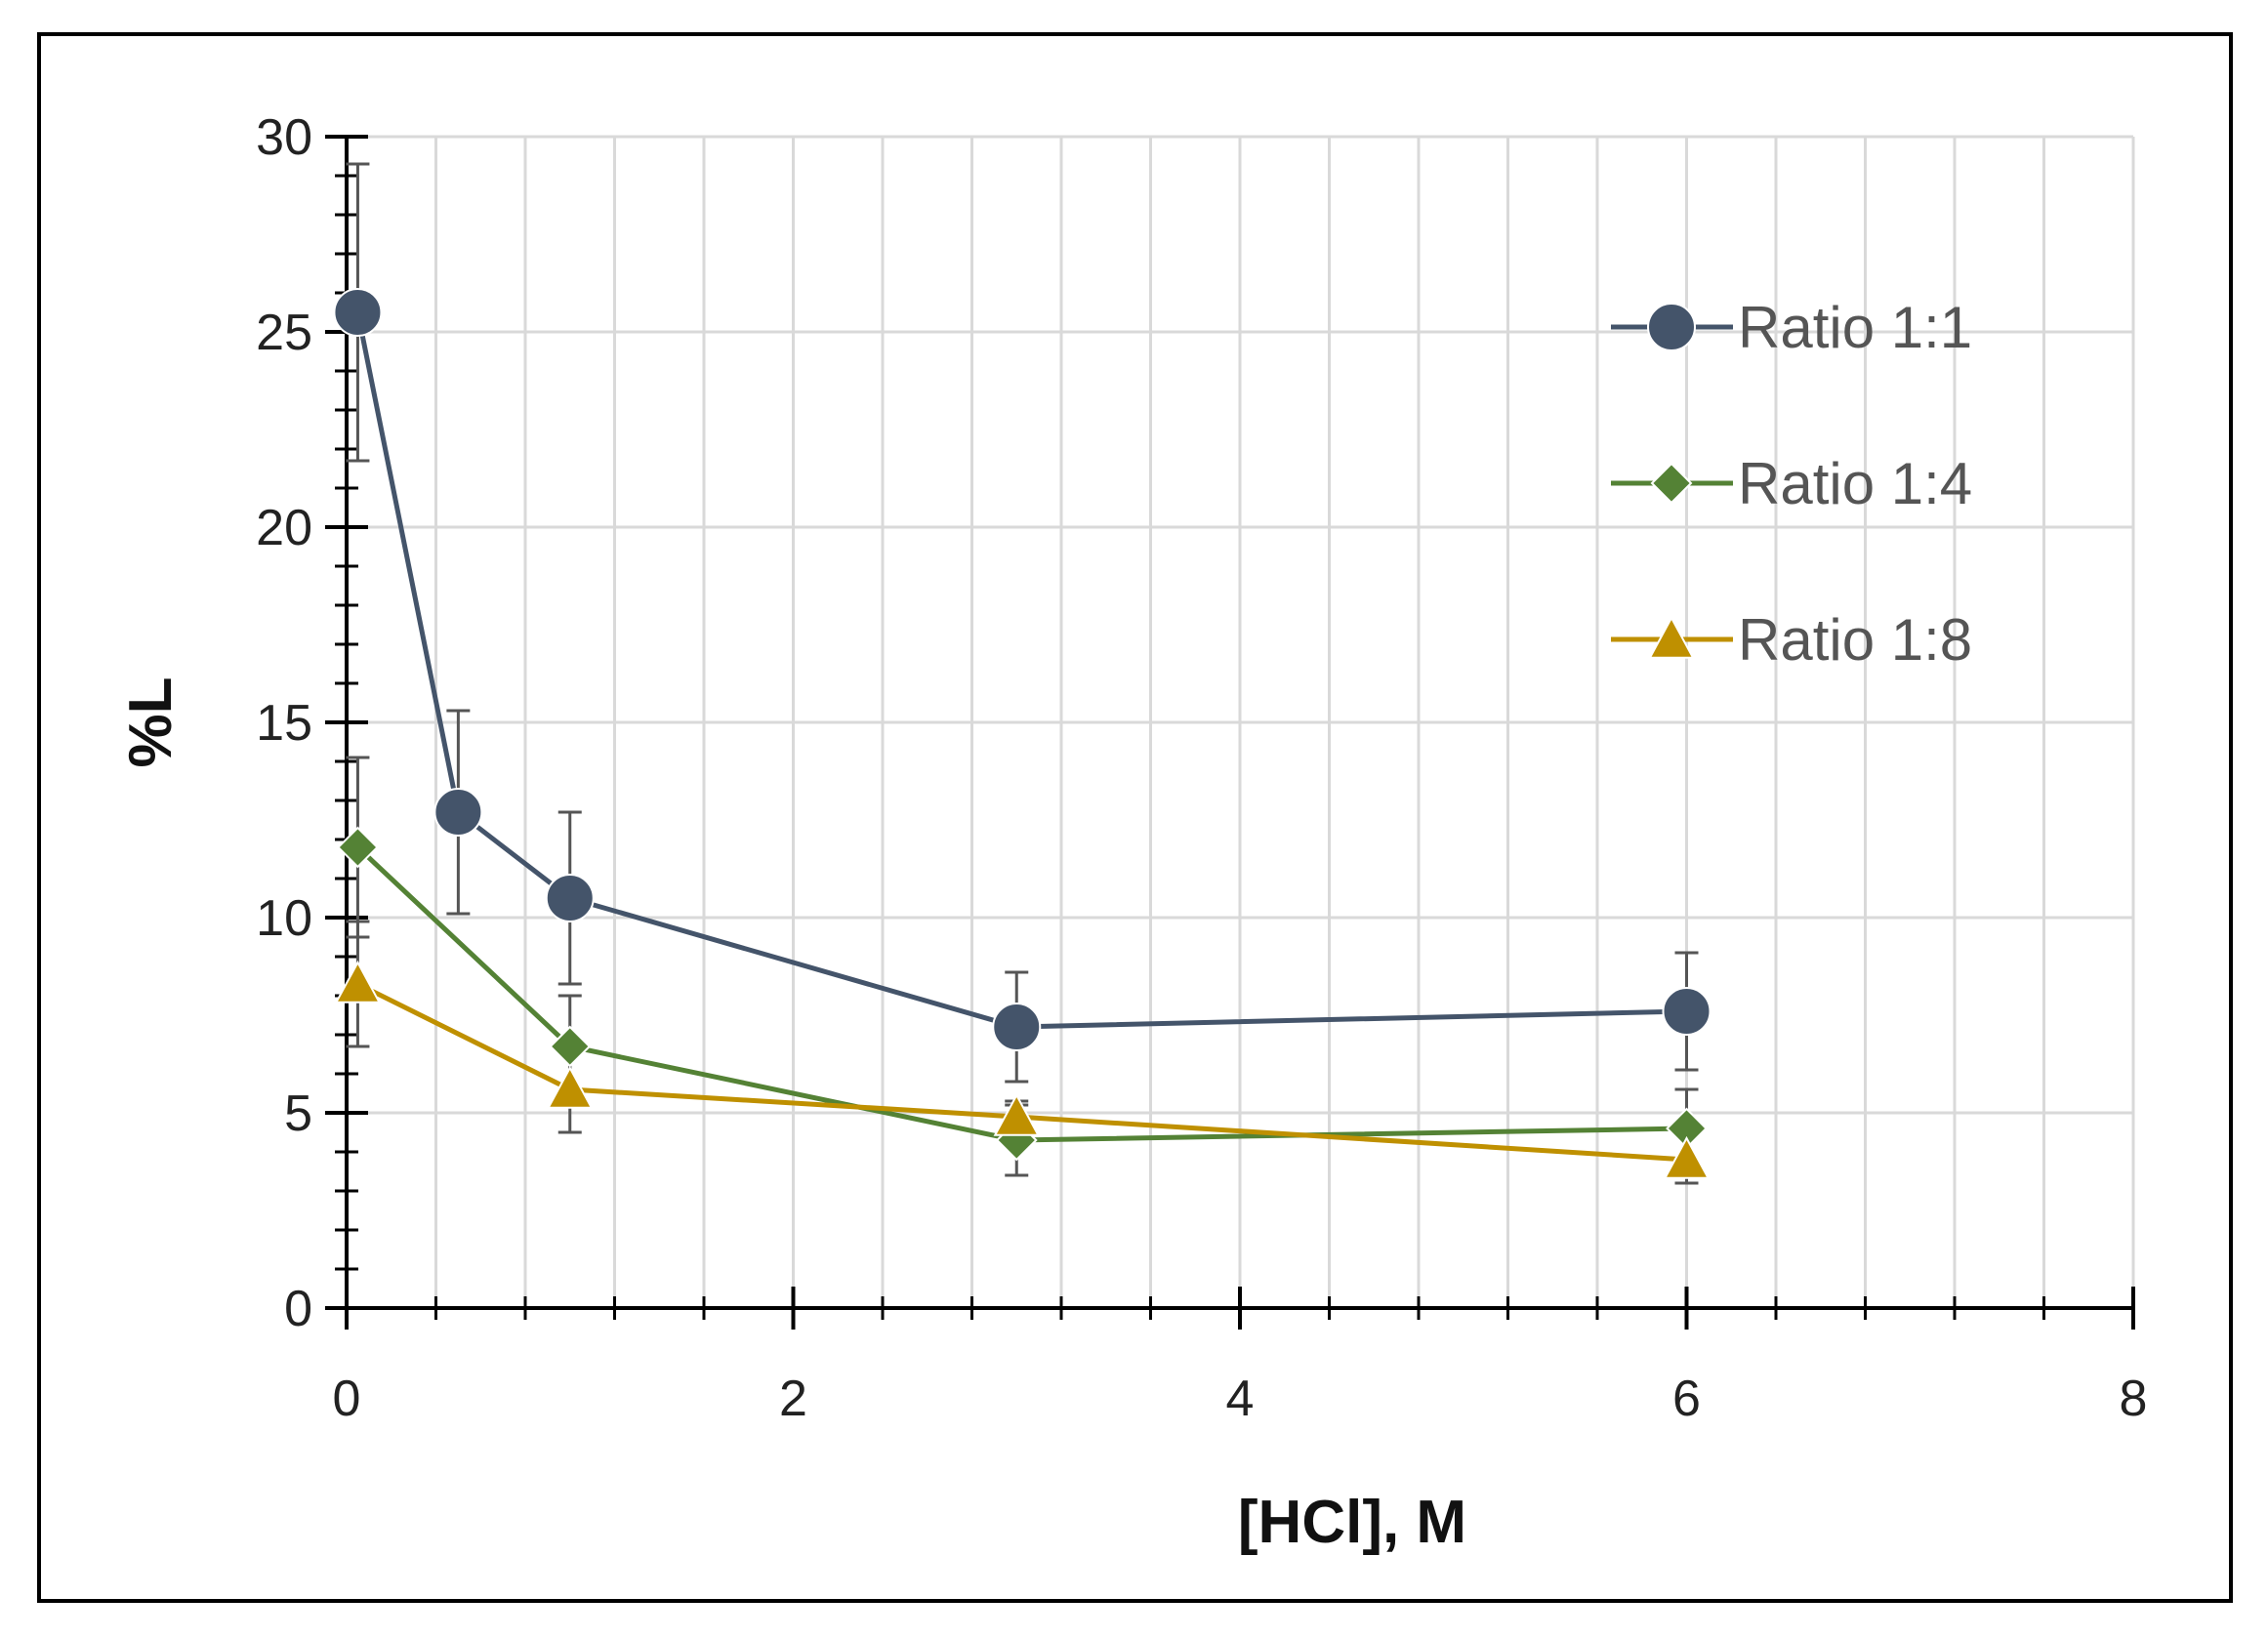 The width and height of the screenshot is (2268, 1638). Describe the element at coordinates (151, 722) in the screenshot. I see `y-axis-title: %L` at that location.